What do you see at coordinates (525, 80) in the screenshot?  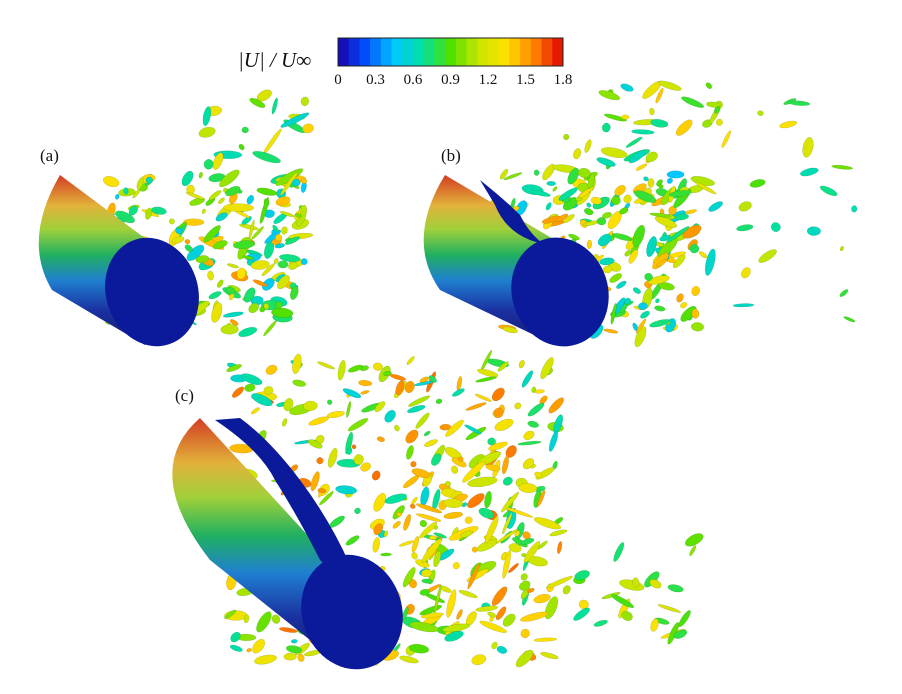 I see `colorbar-tick-label: 1.5` at bounding box center [525, 80].